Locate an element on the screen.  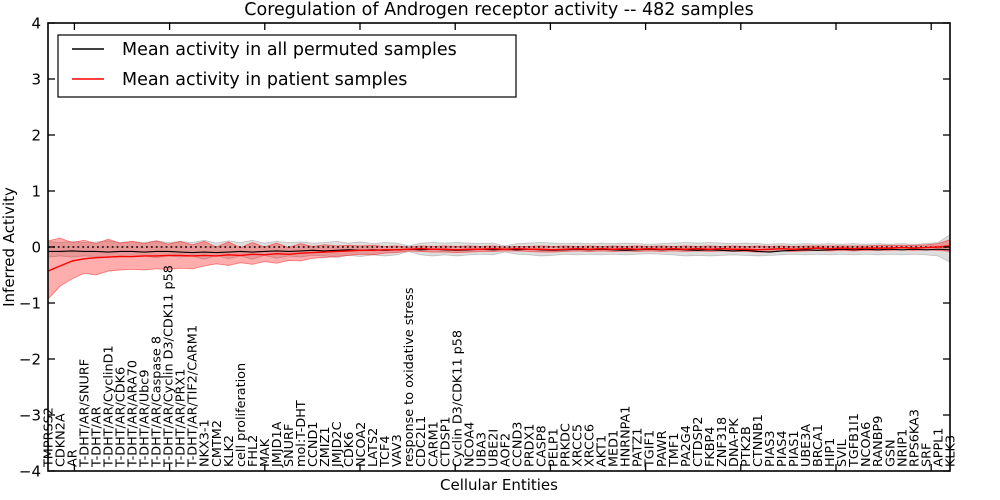
x-tick-label: T-DHT/AR/Ubc9 is located at coordinates (145, 419).